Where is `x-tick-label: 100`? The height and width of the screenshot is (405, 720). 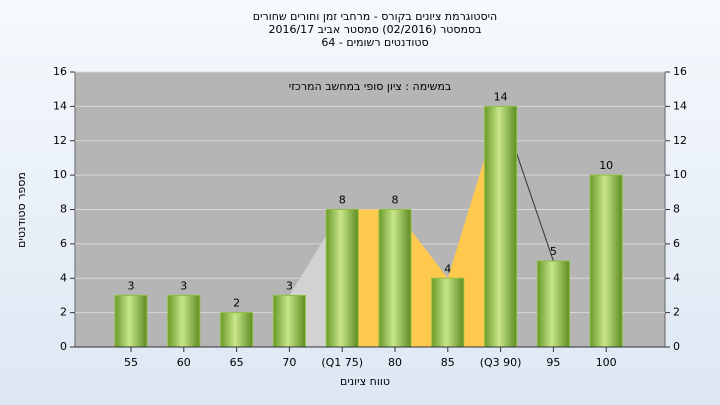 x-tick-label: 100 is located at coordinates (606, 362).